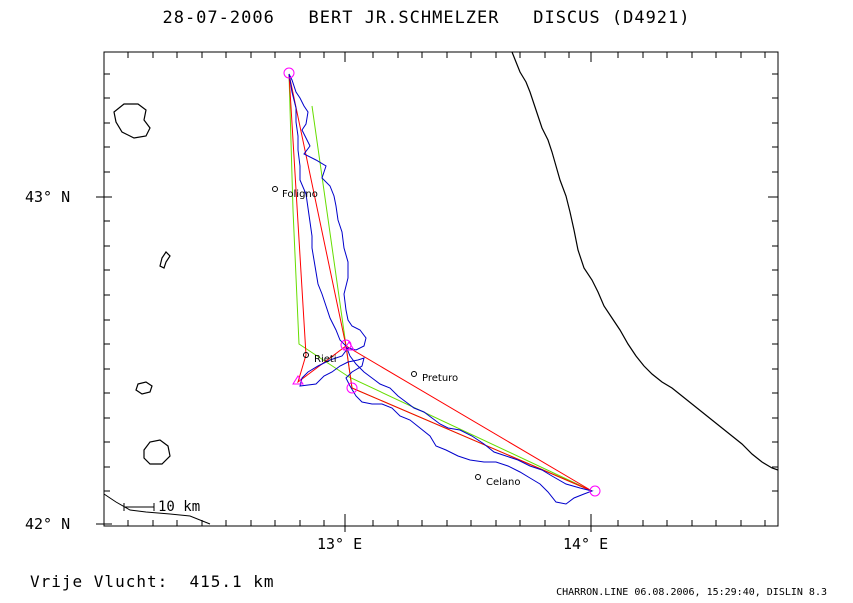  I want to click on turnpoint-start, so click(289, 73).